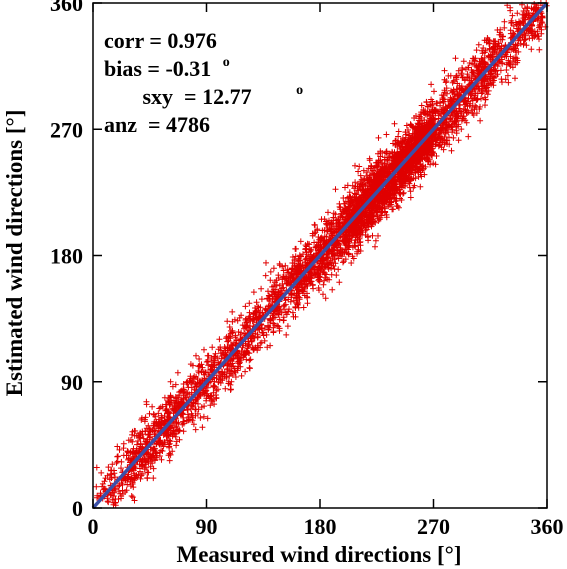  I want to click on bias-annotation: bias = -0.31 o, so click(167, 68).